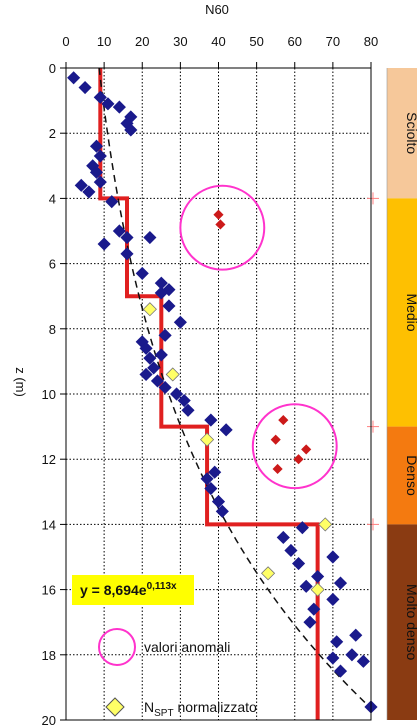 This screenshot has height=726, width=417. I want to click on x-tick-label: 20, so click(142, 41).